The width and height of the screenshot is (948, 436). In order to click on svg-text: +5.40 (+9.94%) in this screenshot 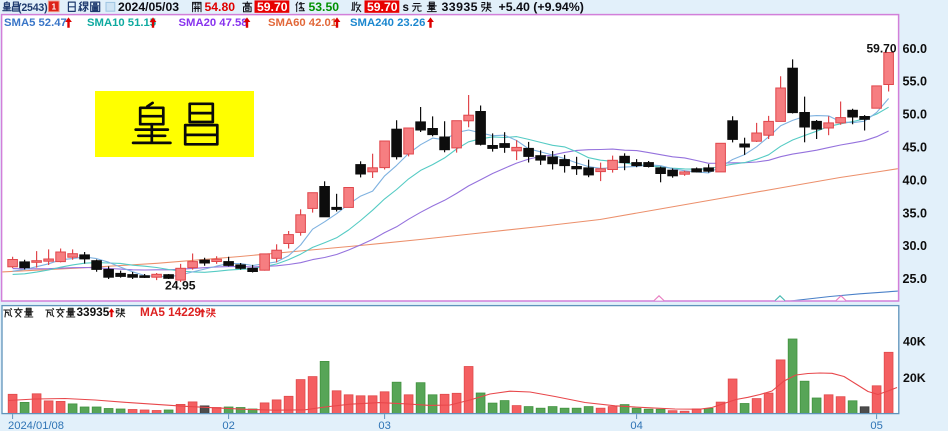, I will do `click(541, 7)`.